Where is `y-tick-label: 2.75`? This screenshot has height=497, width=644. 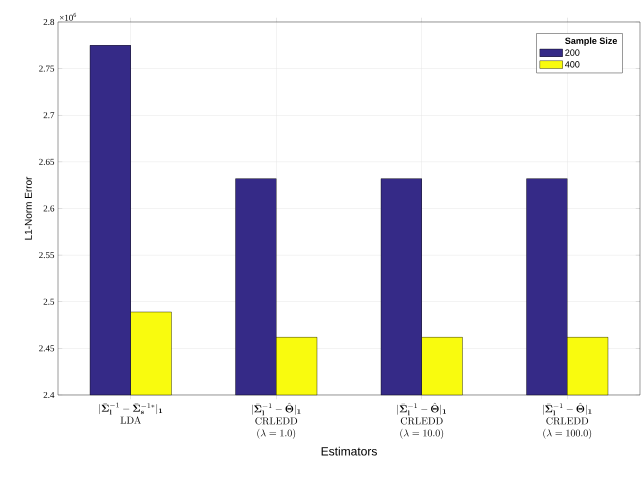 y-tick-label: 2.75 is located at coordinates (46, 69).